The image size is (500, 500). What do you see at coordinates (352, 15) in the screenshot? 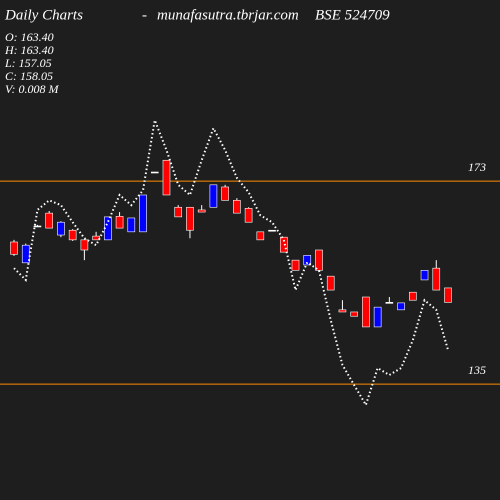
I see `symbol: BSE 524709` at bounding box center [352, 15].